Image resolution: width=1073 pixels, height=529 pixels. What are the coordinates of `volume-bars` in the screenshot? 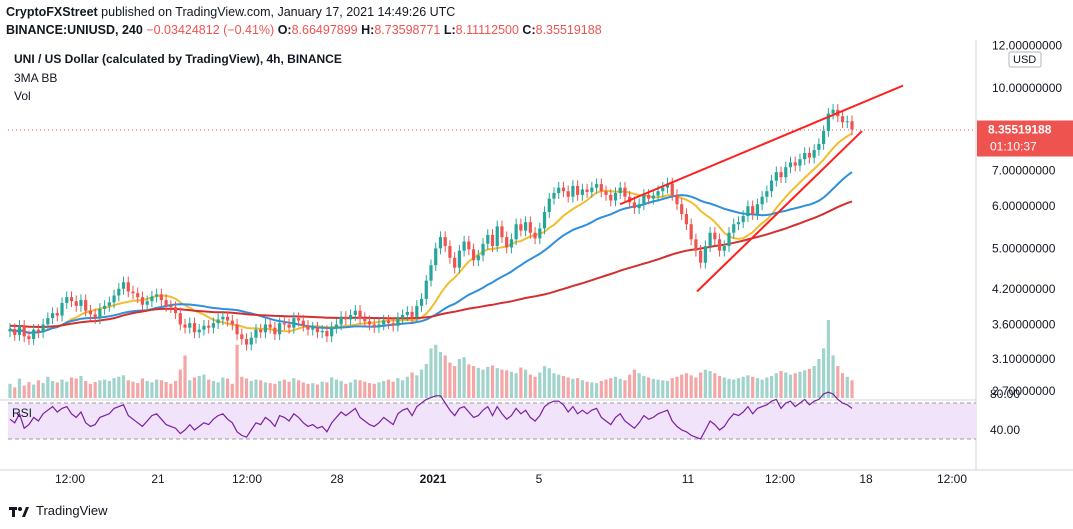 It's located at (431, 359).